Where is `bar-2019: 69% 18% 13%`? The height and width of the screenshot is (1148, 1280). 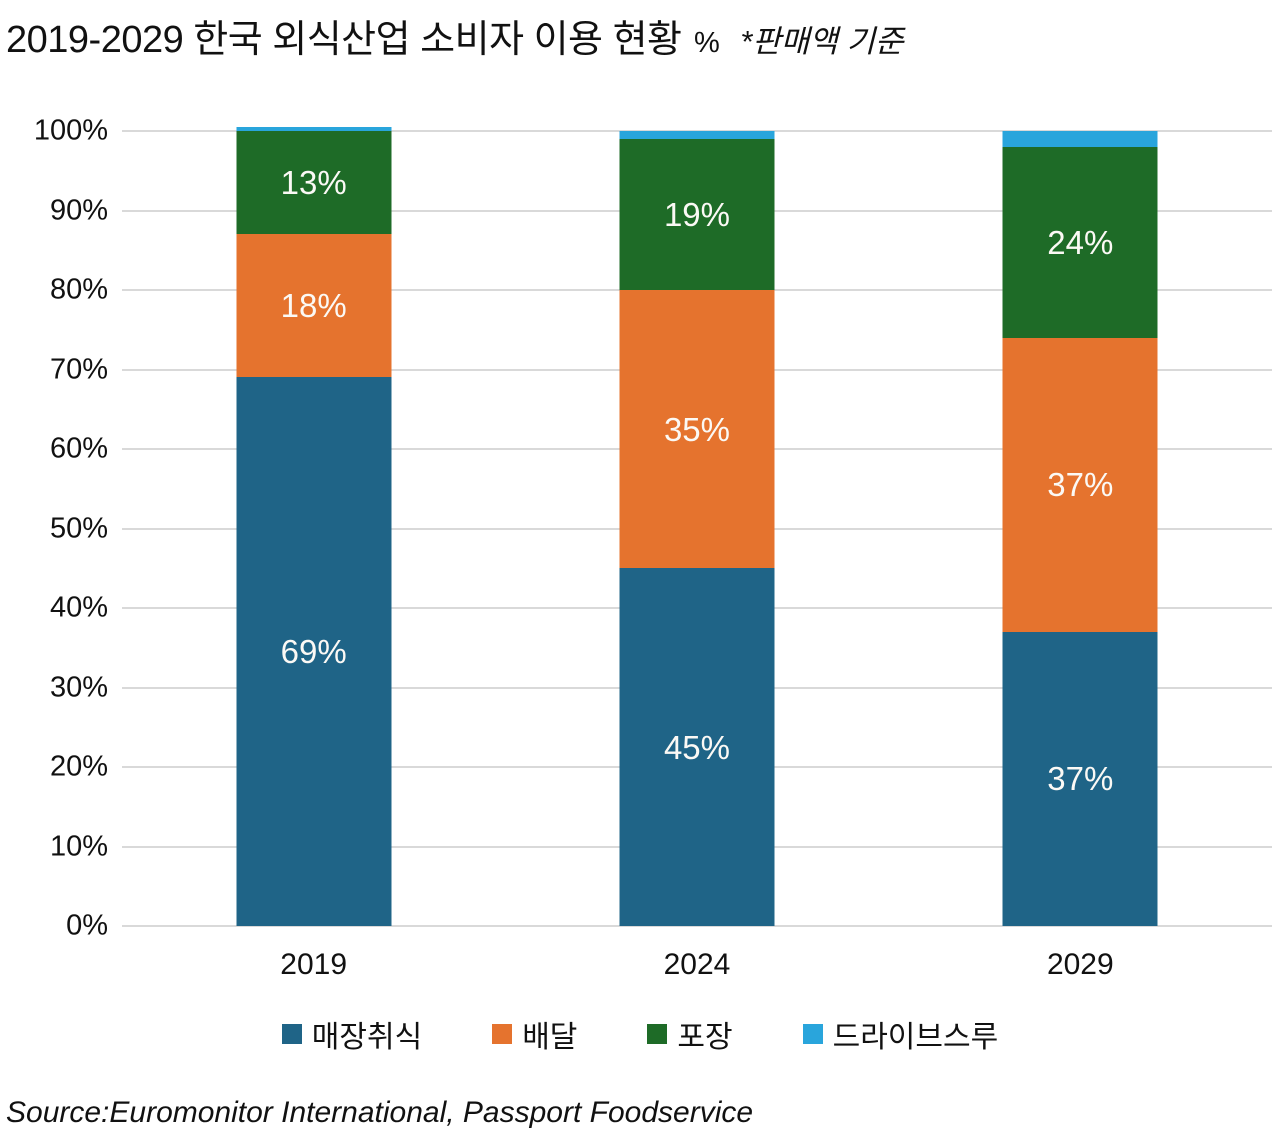 bar-2019: 69% 18% 13% is located at coordinates (314, 526).